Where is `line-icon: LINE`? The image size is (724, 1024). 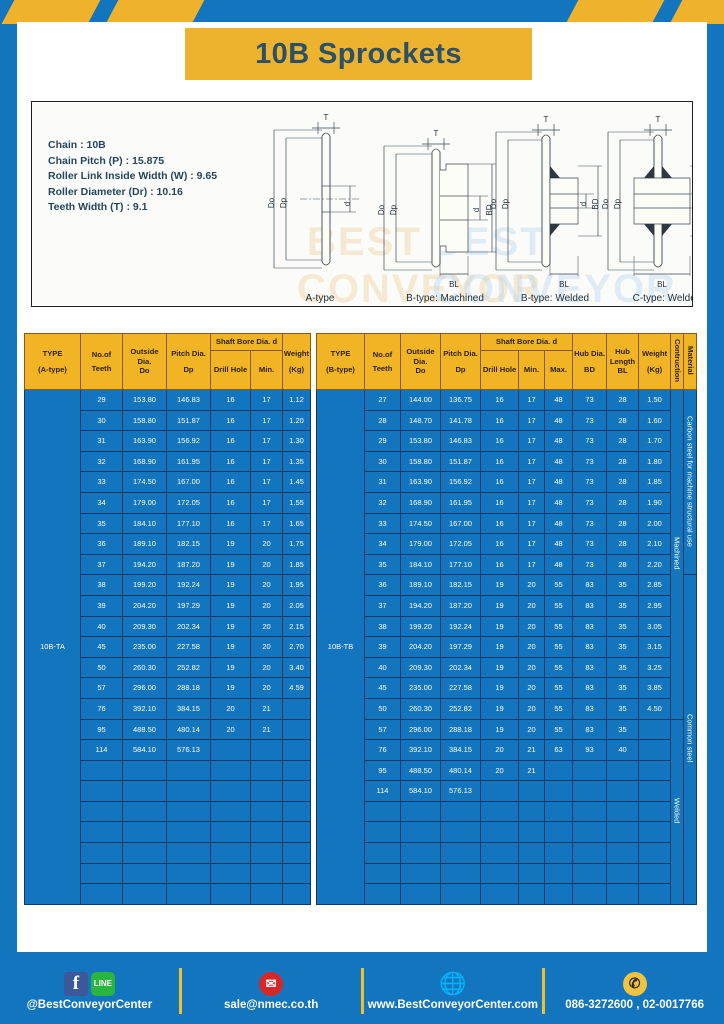
line-icon: LINE is located at coordinates (102, 983).